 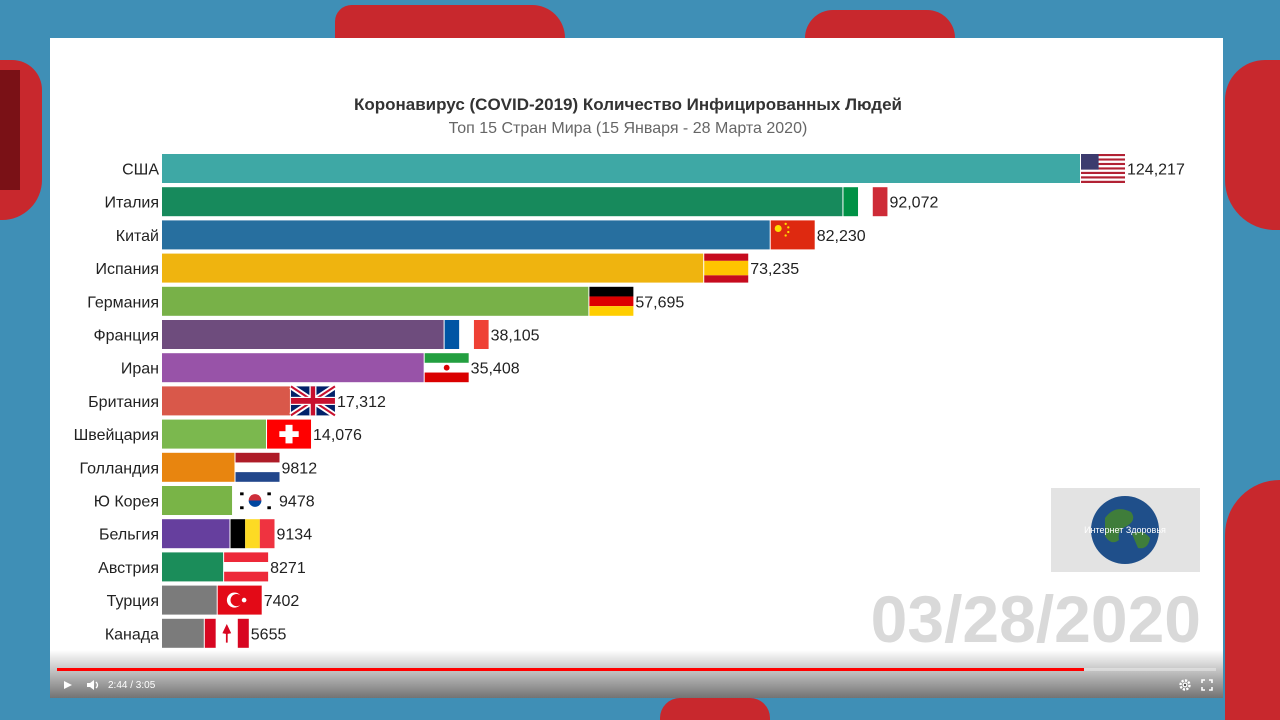 What do you see at coordinates (257, 467) in the screenshot?
I see `flag-nl-icon` at bounding box center [257, 467].